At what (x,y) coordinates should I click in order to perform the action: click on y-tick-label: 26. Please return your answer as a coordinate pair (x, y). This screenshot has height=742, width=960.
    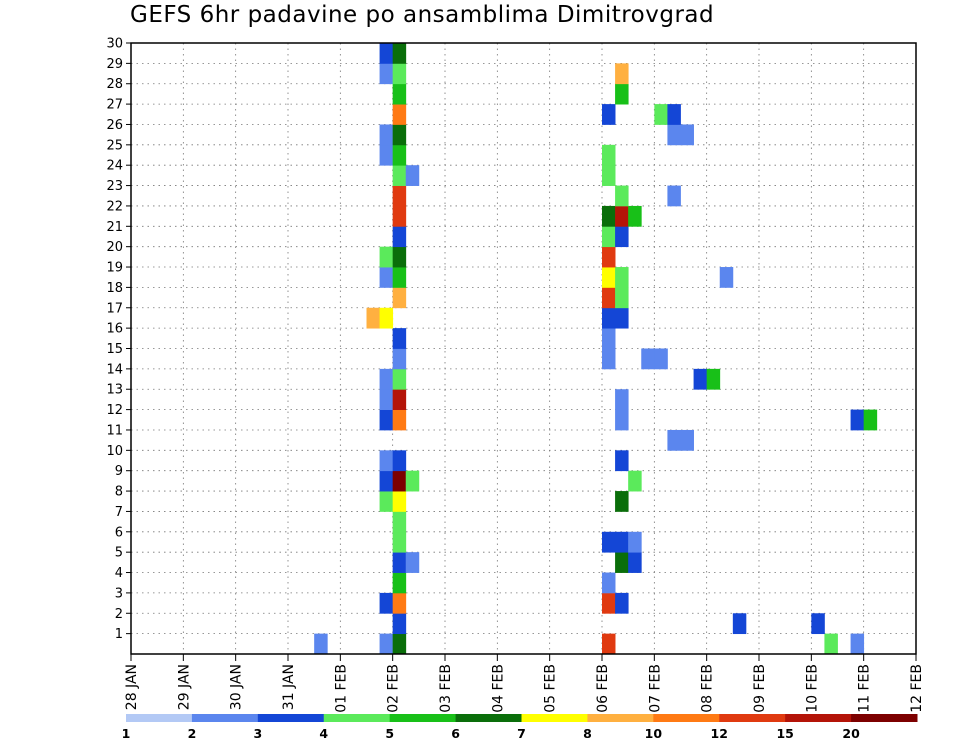
    Looking at the image, I should click on (114, 125).